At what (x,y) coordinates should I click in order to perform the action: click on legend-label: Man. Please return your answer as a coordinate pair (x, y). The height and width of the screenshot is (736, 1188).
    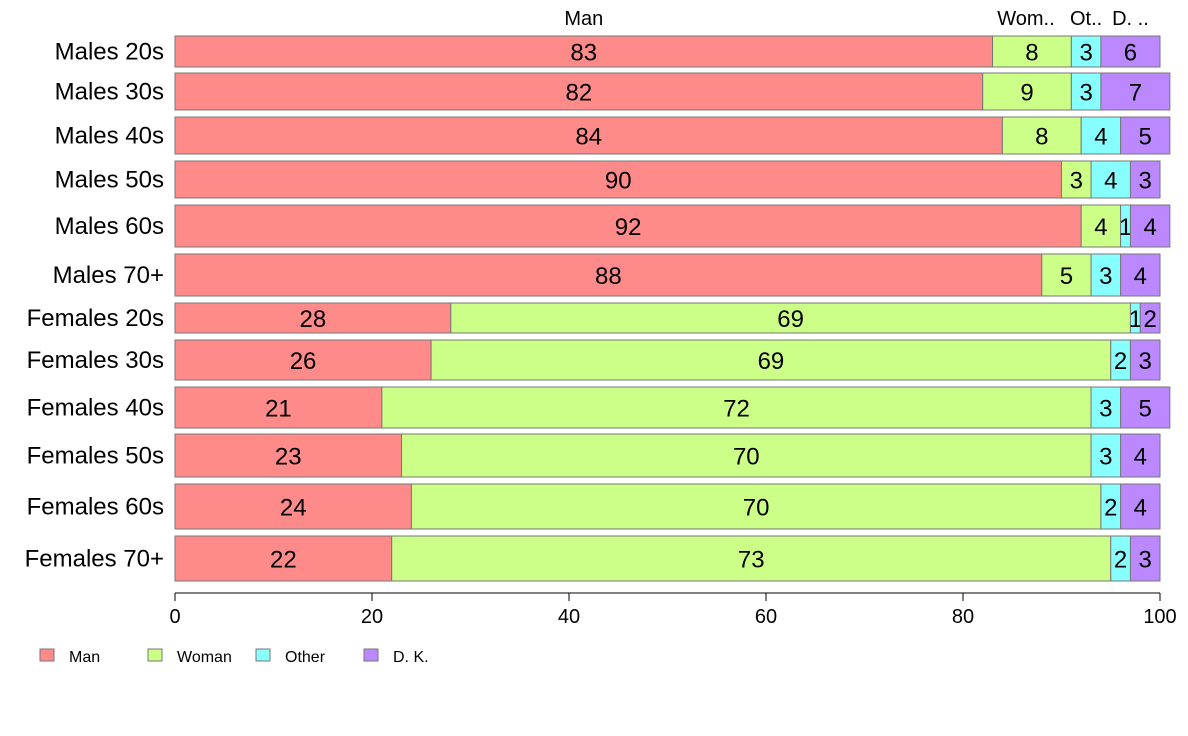
    Looking at the image, I should click on (84, 657).